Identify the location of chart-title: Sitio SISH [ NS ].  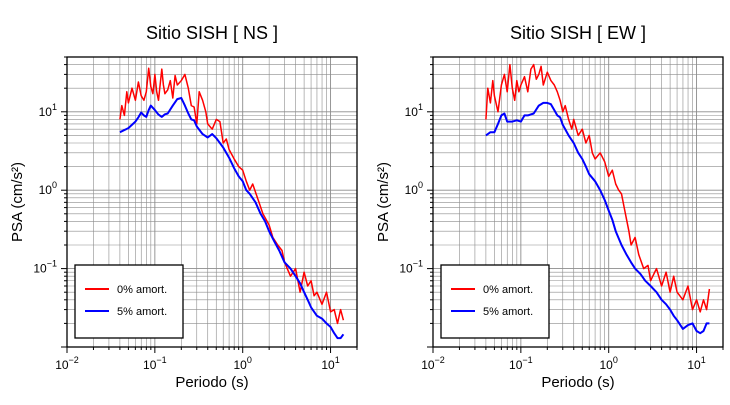
(212, 33).